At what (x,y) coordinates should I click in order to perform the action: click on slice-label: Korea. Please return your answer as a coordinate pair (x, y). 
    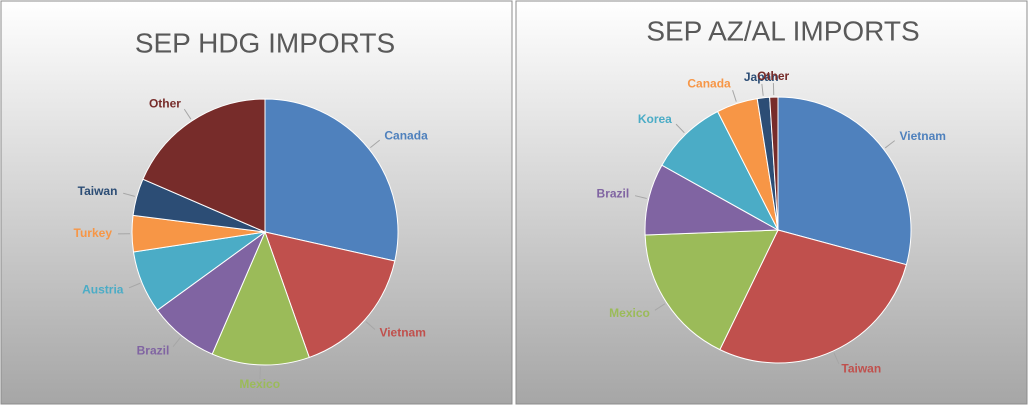
    Looking at the image, I should click on (655, 119).